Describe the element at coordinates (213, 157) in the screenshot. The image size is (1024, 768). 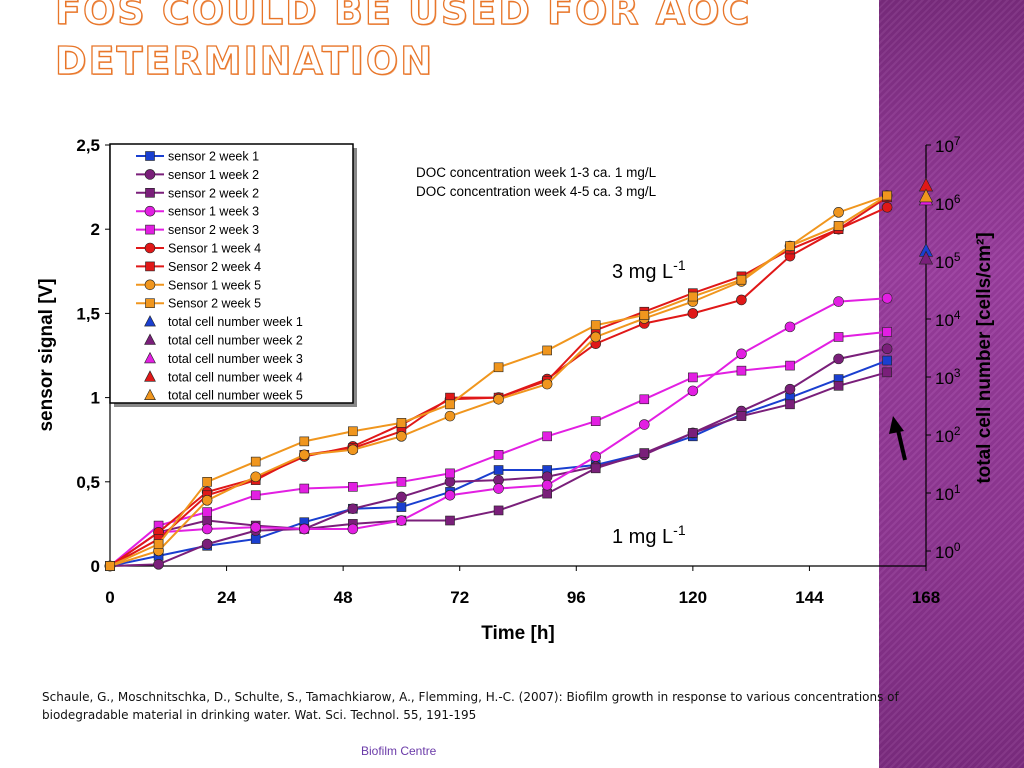
I see `legend-label: sensor 2 week 1` at that location.